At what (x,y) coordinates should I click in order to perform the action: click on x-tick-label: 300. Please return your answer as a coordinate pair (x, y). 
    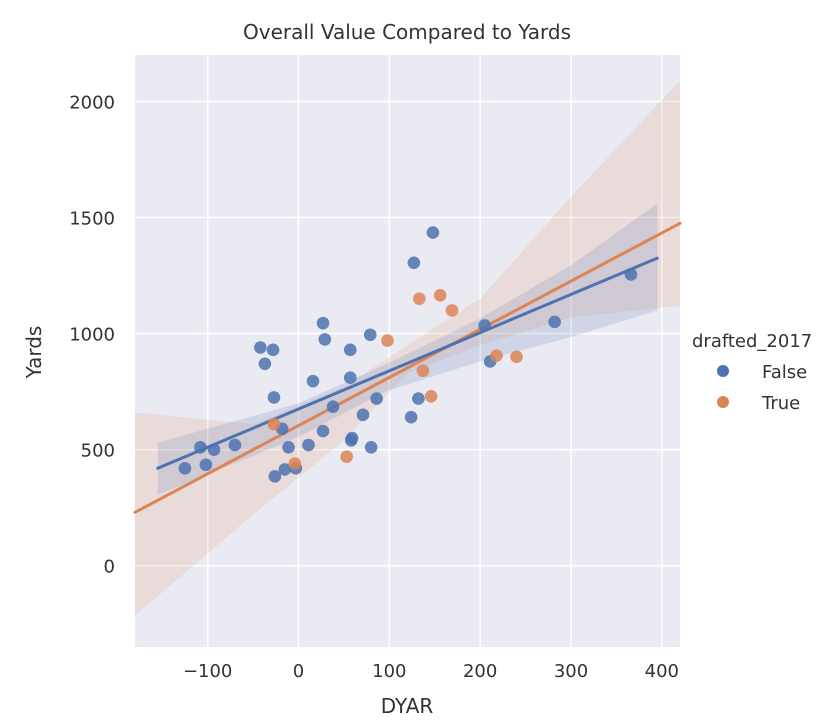
    Looking at the image, I should click on (571, 671).